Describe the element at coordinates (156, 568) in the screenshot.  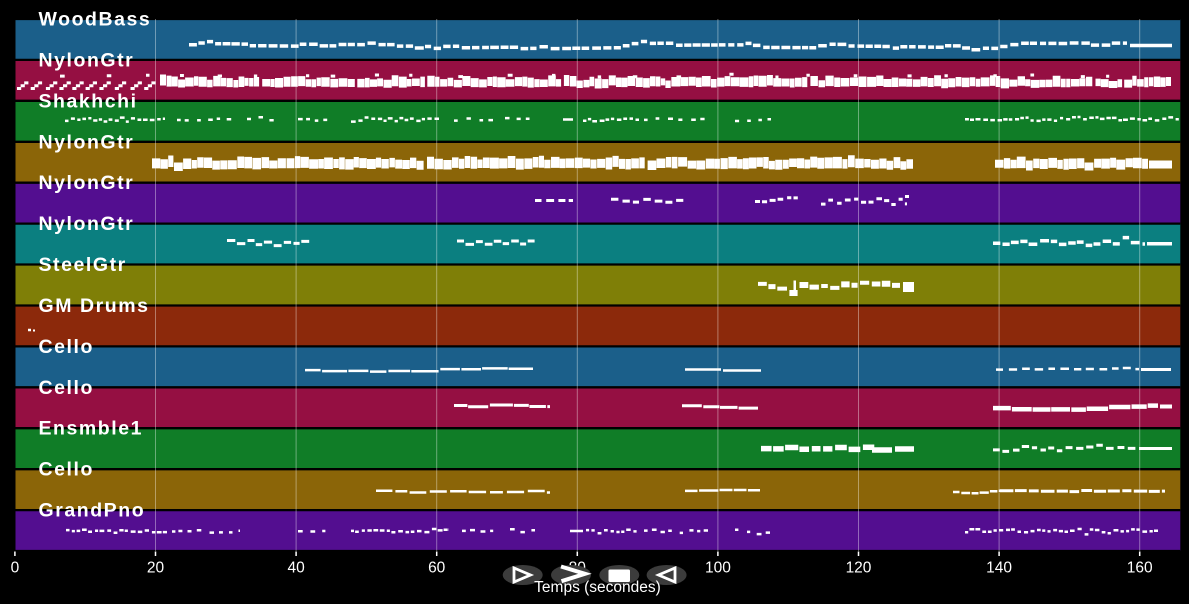
I see `svg-text: 20` at that location.